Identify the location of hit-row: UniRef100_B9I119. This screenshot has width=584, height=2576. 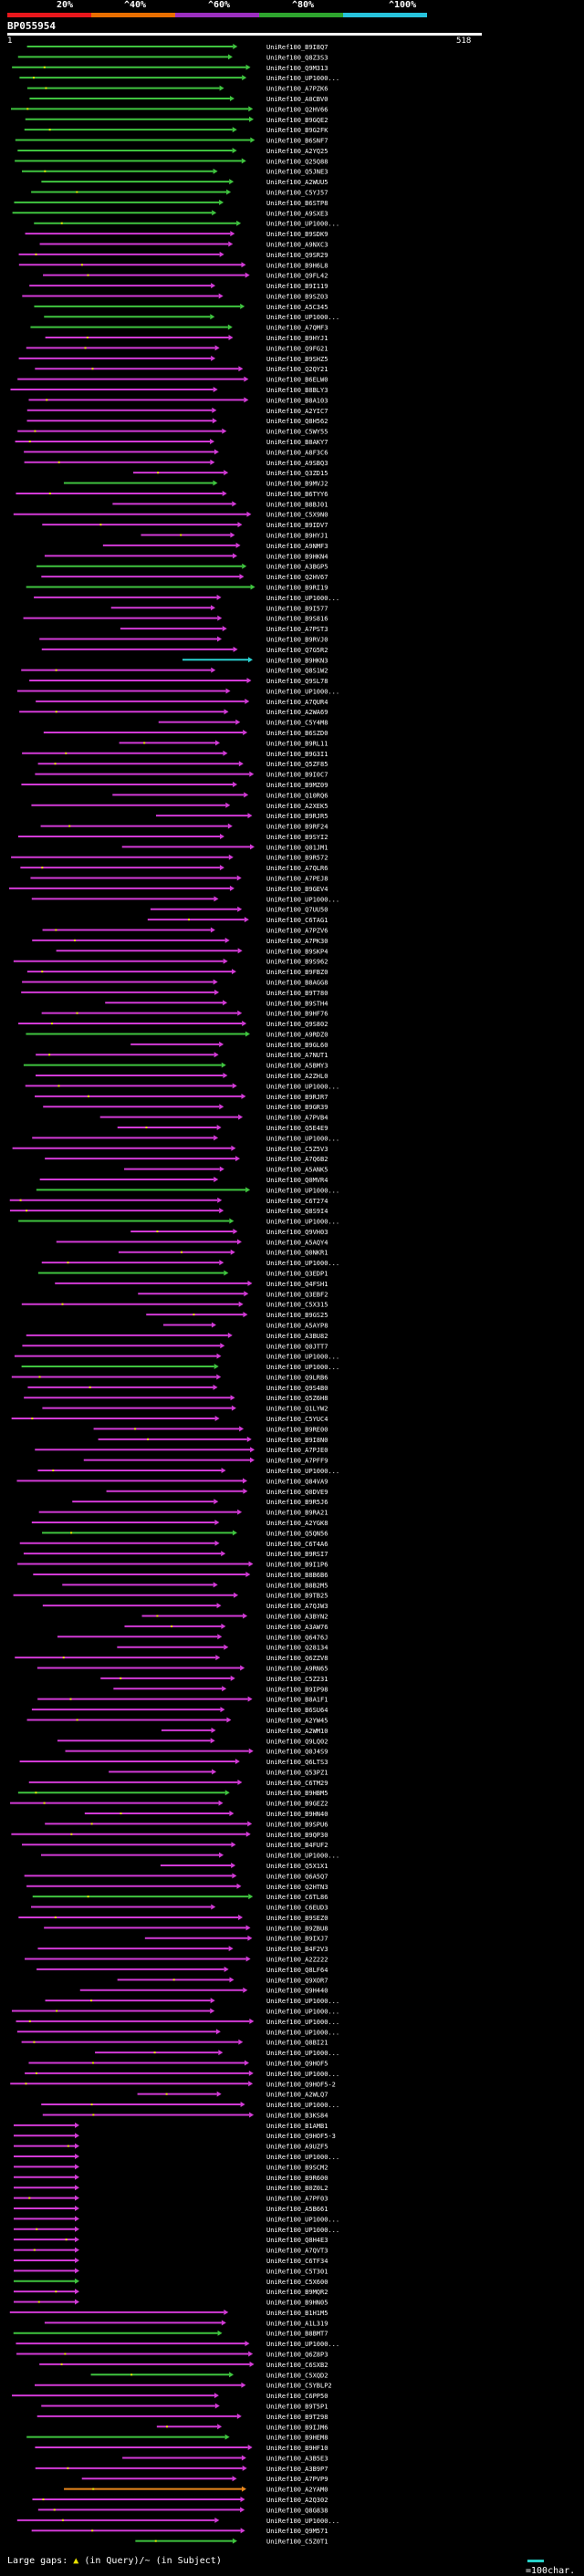
(178, 286).